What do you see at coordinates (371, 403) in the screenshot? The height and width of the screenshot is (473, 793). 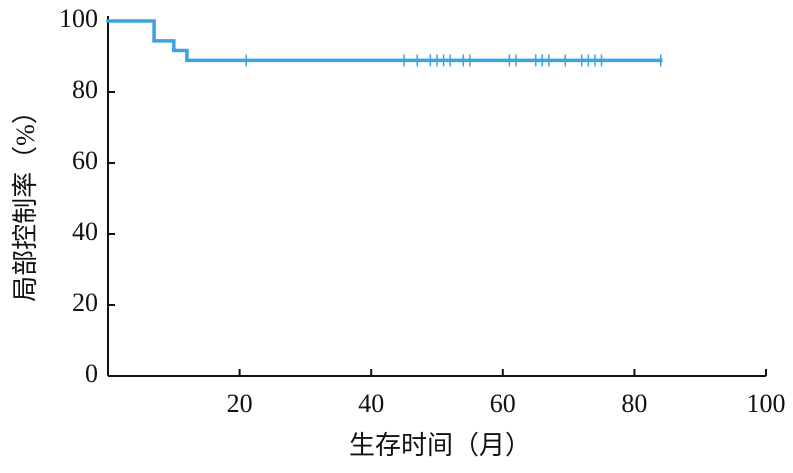 I see `x-tick-label: 40` at bounding box center [371, 403].